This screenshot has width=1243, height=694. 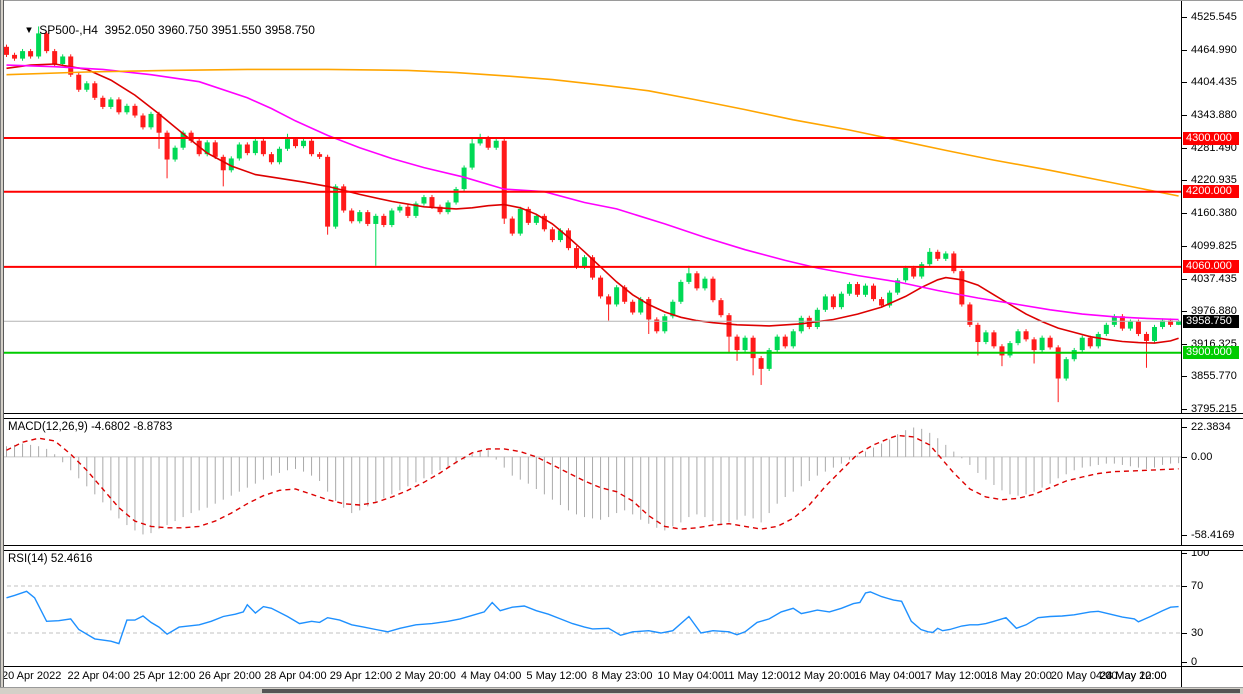 What do you see at coordinates (1194, 662) in the screenshot?
I see `rsi-axis-label: 0` at bounding box center [1194, 662].